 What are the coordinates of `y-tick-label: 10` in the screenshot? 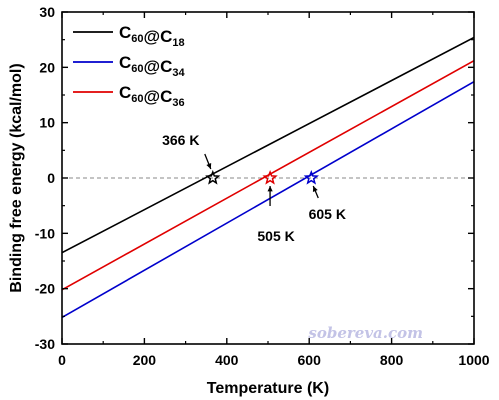 It's located at (47, 123).